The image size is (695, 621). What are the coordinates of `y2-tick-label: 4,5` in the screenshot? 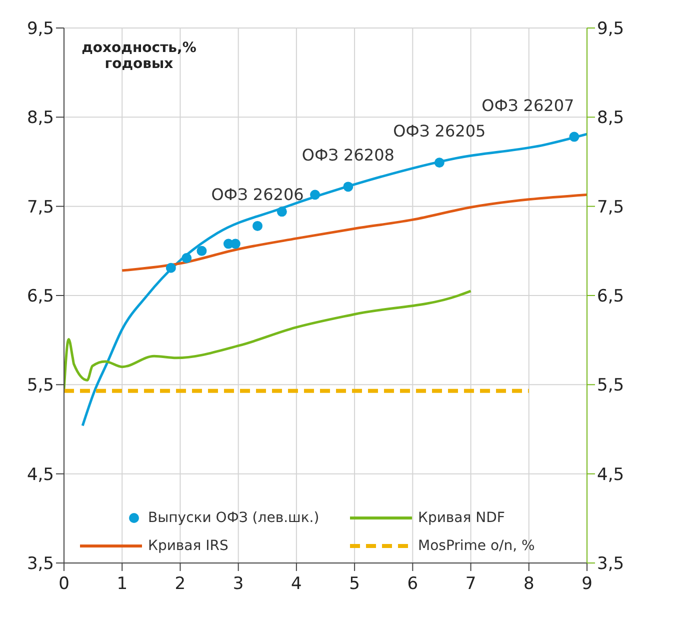 It's located at (610, 474).